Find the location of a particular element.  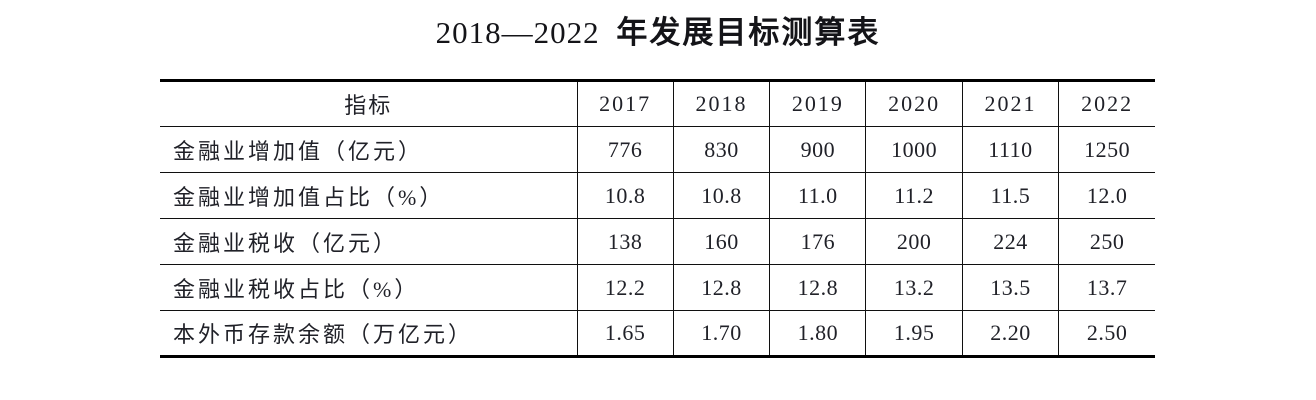

value-cell: 160 is located at coordinates (721, 241).